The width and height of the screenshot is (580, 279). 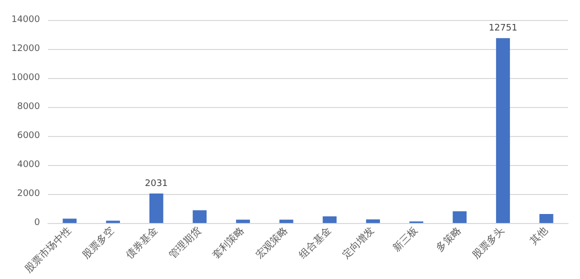 I want to click on data-label: 2031, so click(x=156, y=184).